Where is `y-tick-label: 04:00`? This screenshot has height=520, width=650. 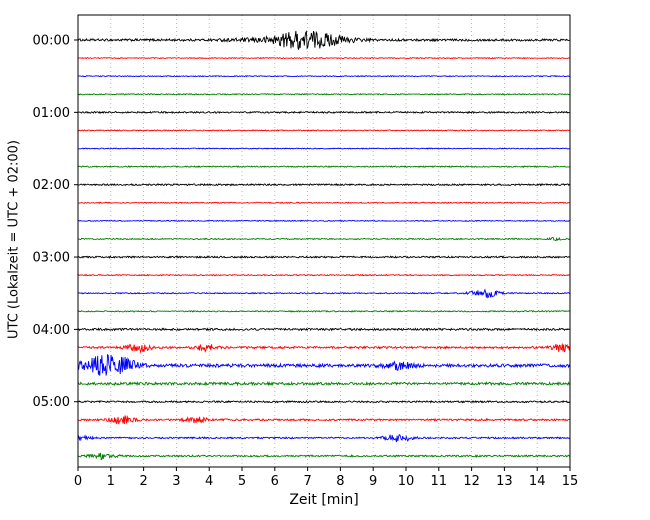
y-tick-label: 04:00 is located at coordinates (51, 330).